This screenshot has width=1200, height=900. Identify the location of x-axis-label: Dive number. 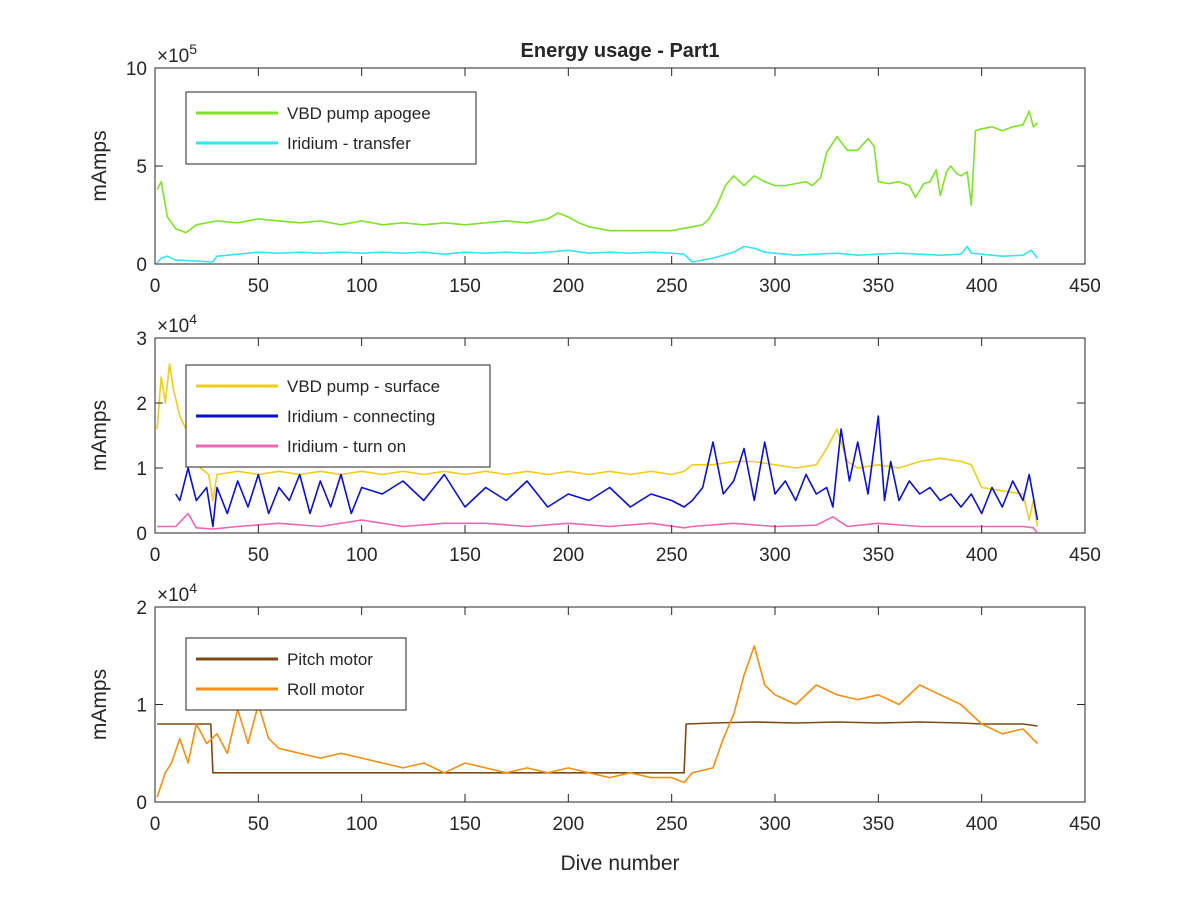
(619, 863).